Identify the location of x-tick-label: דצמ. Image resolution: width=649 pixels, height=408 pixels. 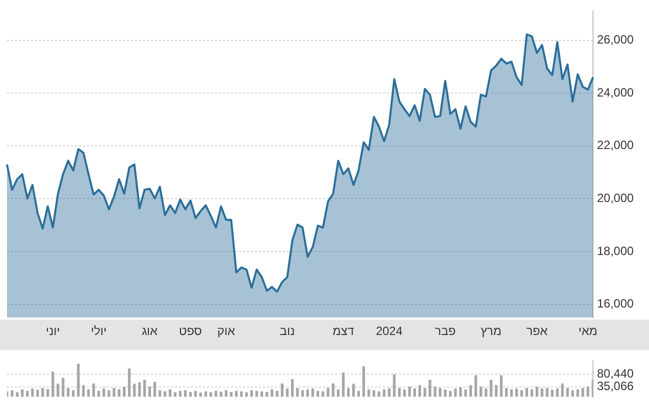
(343, 331).